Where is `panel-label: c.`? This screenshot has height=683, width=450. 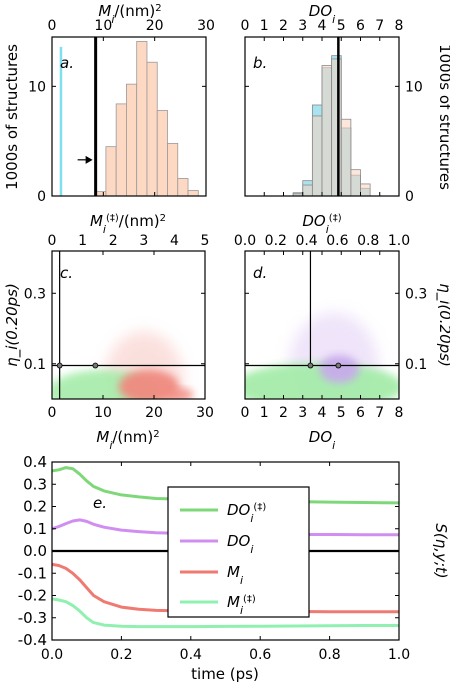 panel-label: c. is located at coordinates (66, 273).